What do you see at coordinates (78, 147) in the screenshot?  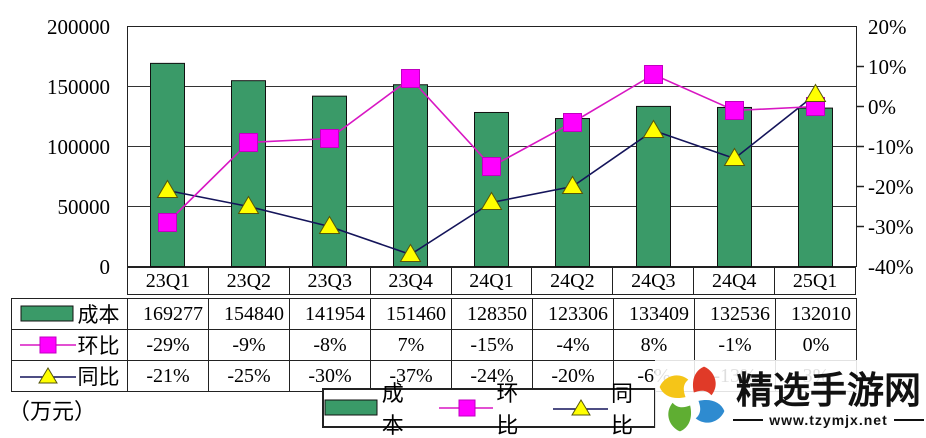 I see `left-axis-tick: 100000` at bounding box center [78, 147].